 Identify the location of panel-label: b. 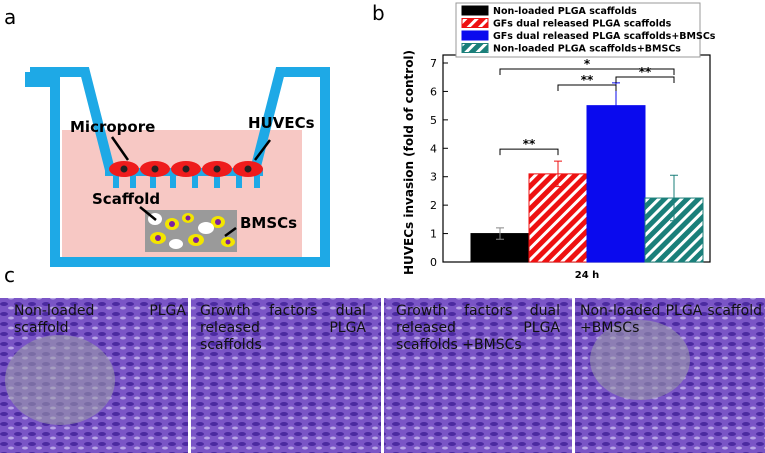
(378, 13).